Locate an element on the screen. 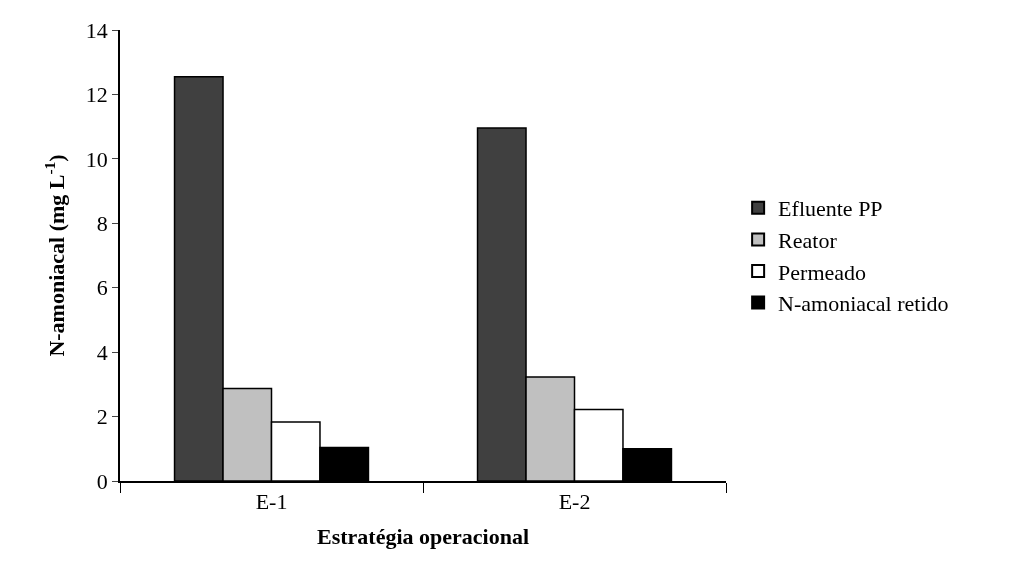 This screenshot has height=576, width=1016. y-tick-label: 4 is located at coordinates (102, 352).